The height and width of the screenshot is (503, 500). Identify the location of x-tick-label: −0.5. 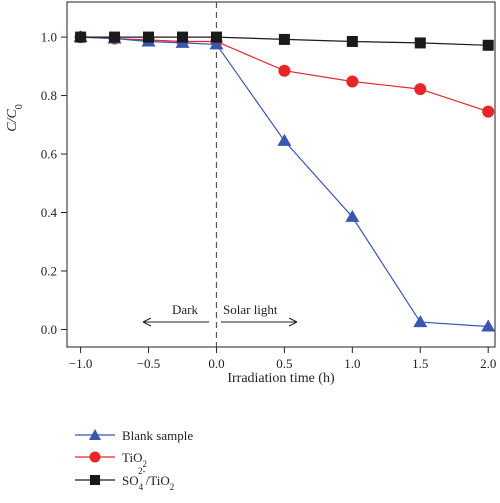
(149, 363).